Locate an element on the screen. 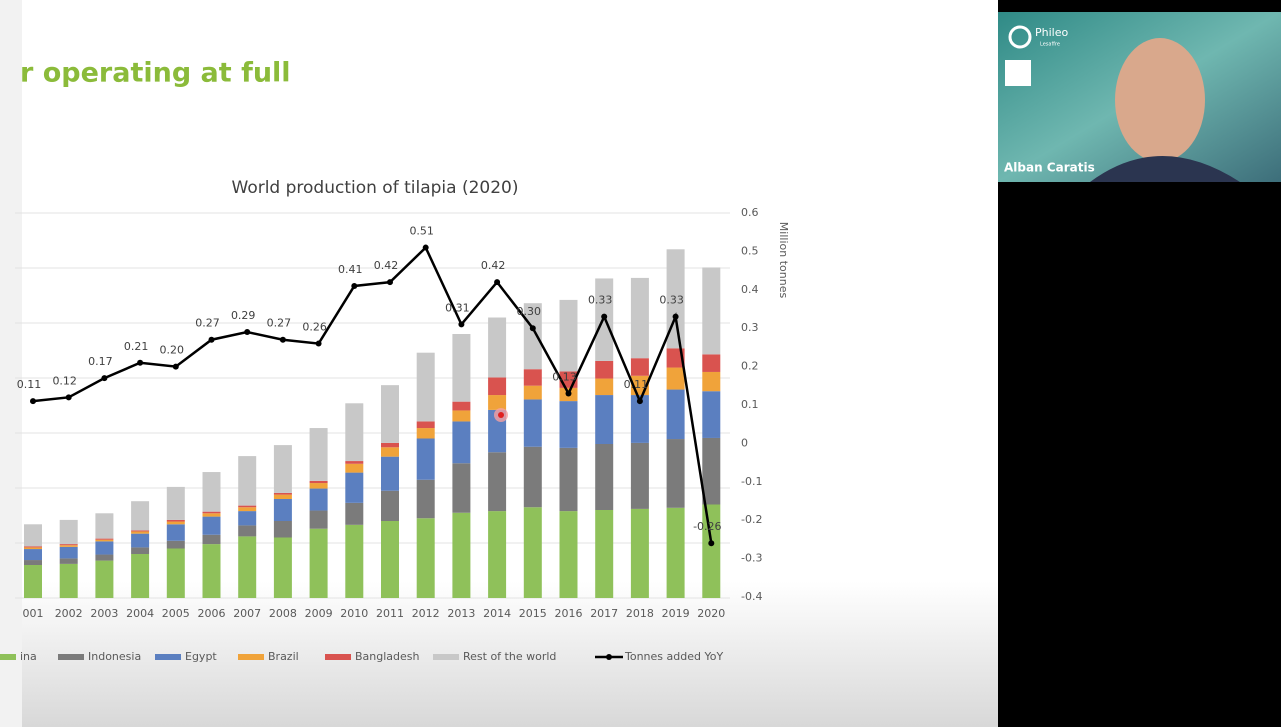 The image size is (1281, 727). data-label: 0.30 is located at coordinates (529, 311).